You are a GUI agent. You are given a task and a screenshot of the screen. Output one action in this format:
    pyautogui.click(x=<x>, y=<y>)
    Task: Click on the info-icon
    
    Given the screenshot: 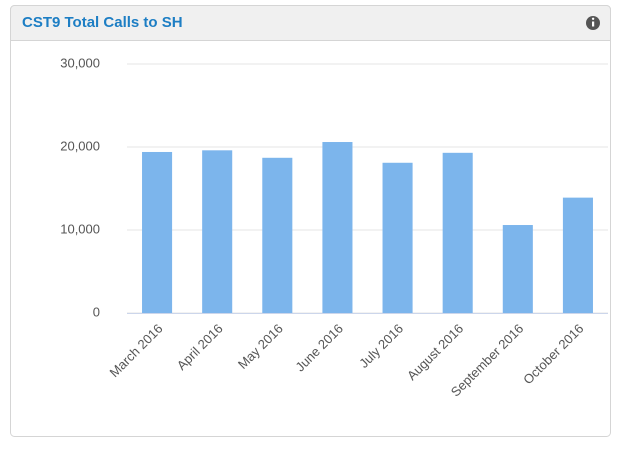 What is the action you would take?
    pyautogui.click(x=593, y=23)
    